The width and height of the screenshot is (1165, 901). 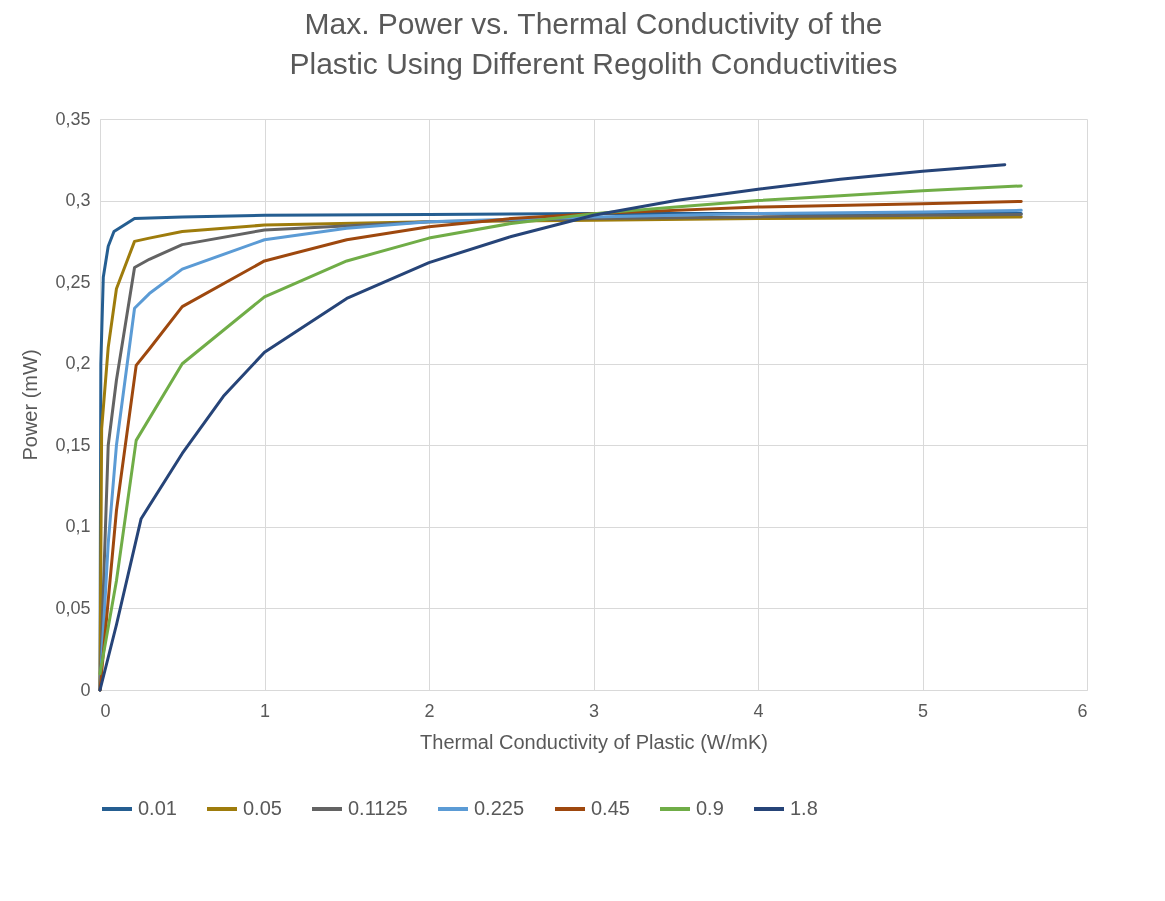 What do you see at coordinates (758, 710) in the screenshot?
I see `x-tick-label: 4` at bounding box center [758, 710].